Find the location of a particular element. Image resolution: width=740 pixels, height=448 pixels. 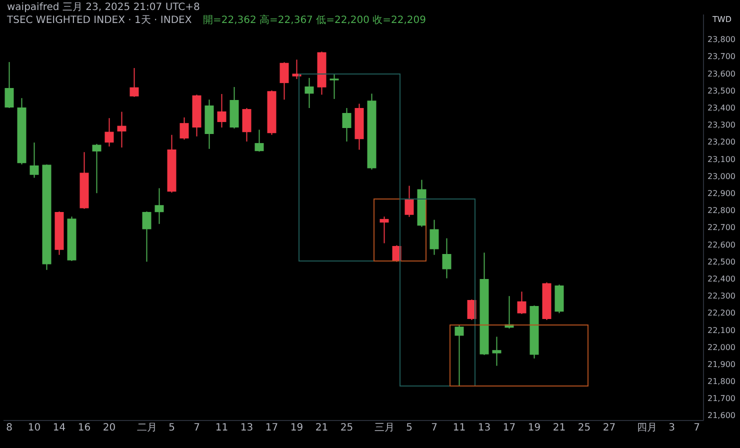

y-tick-label: 23,100 is located at coordinates (722, 159).